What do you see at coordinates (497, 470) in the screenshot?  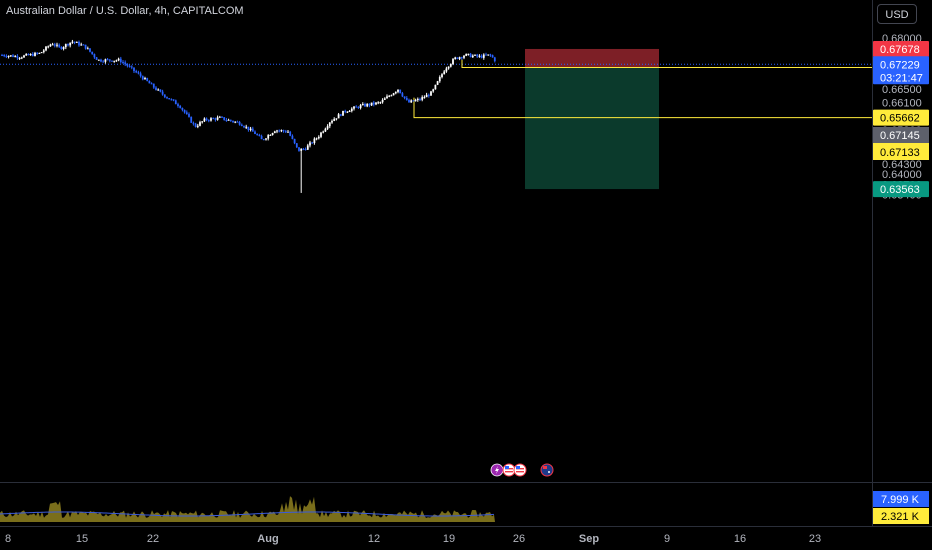 I see `flash-icon` at bounding box center [497, 470].